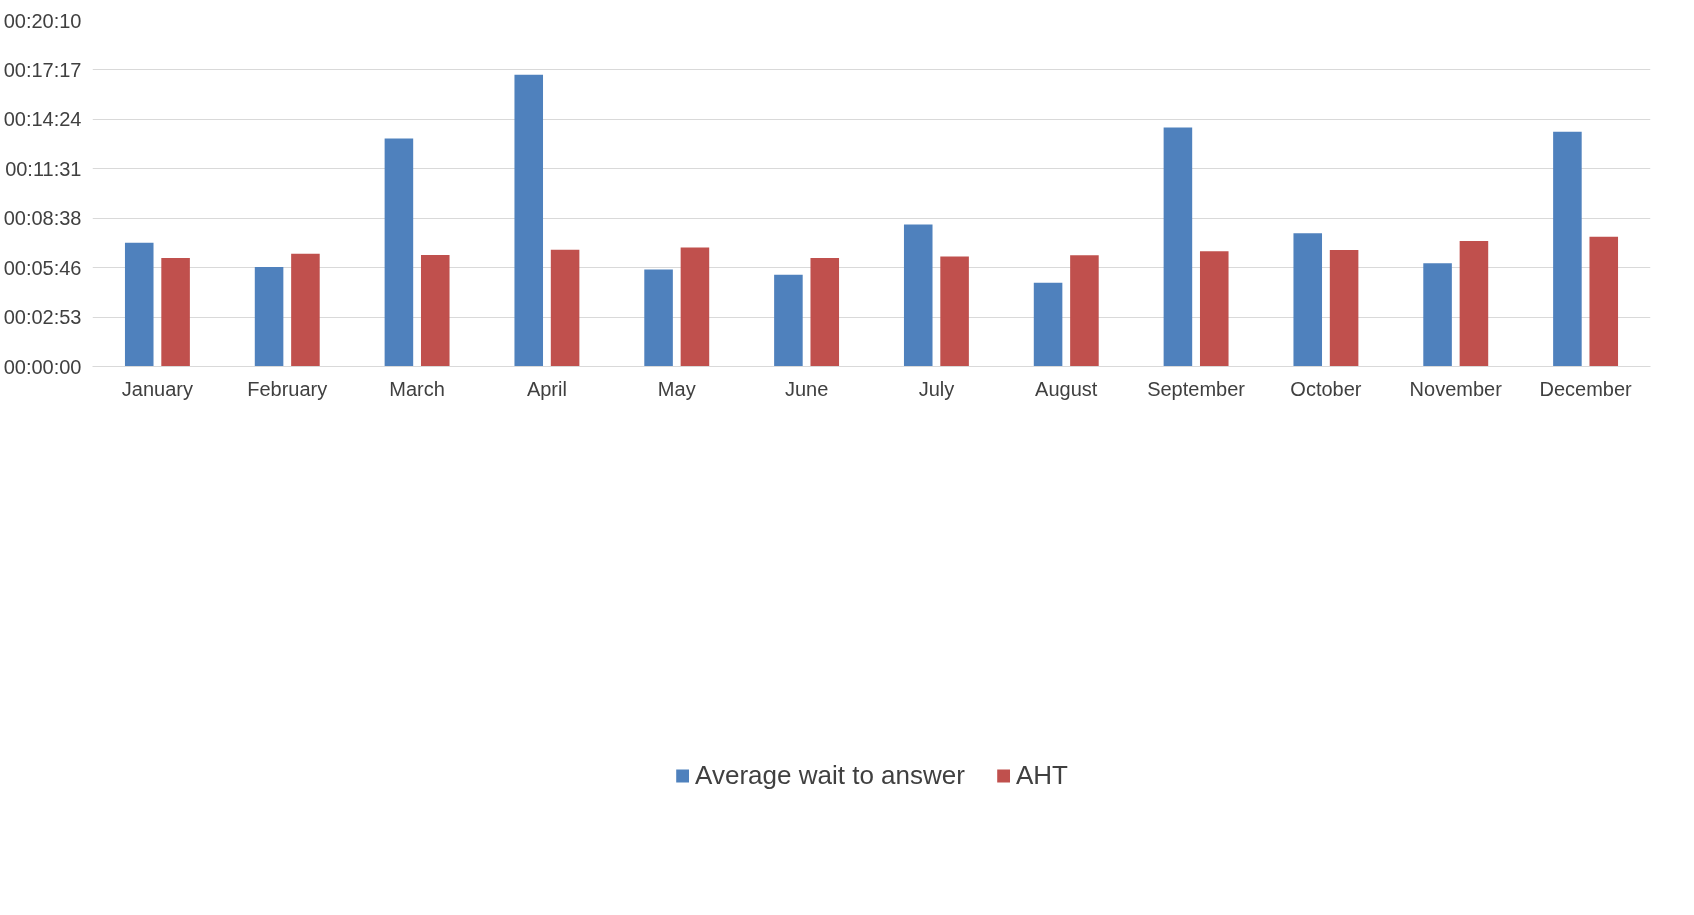 The width and height of the screenshot is (1694, 915). I want to click on x-tick-label: October, so click(1326, 388).